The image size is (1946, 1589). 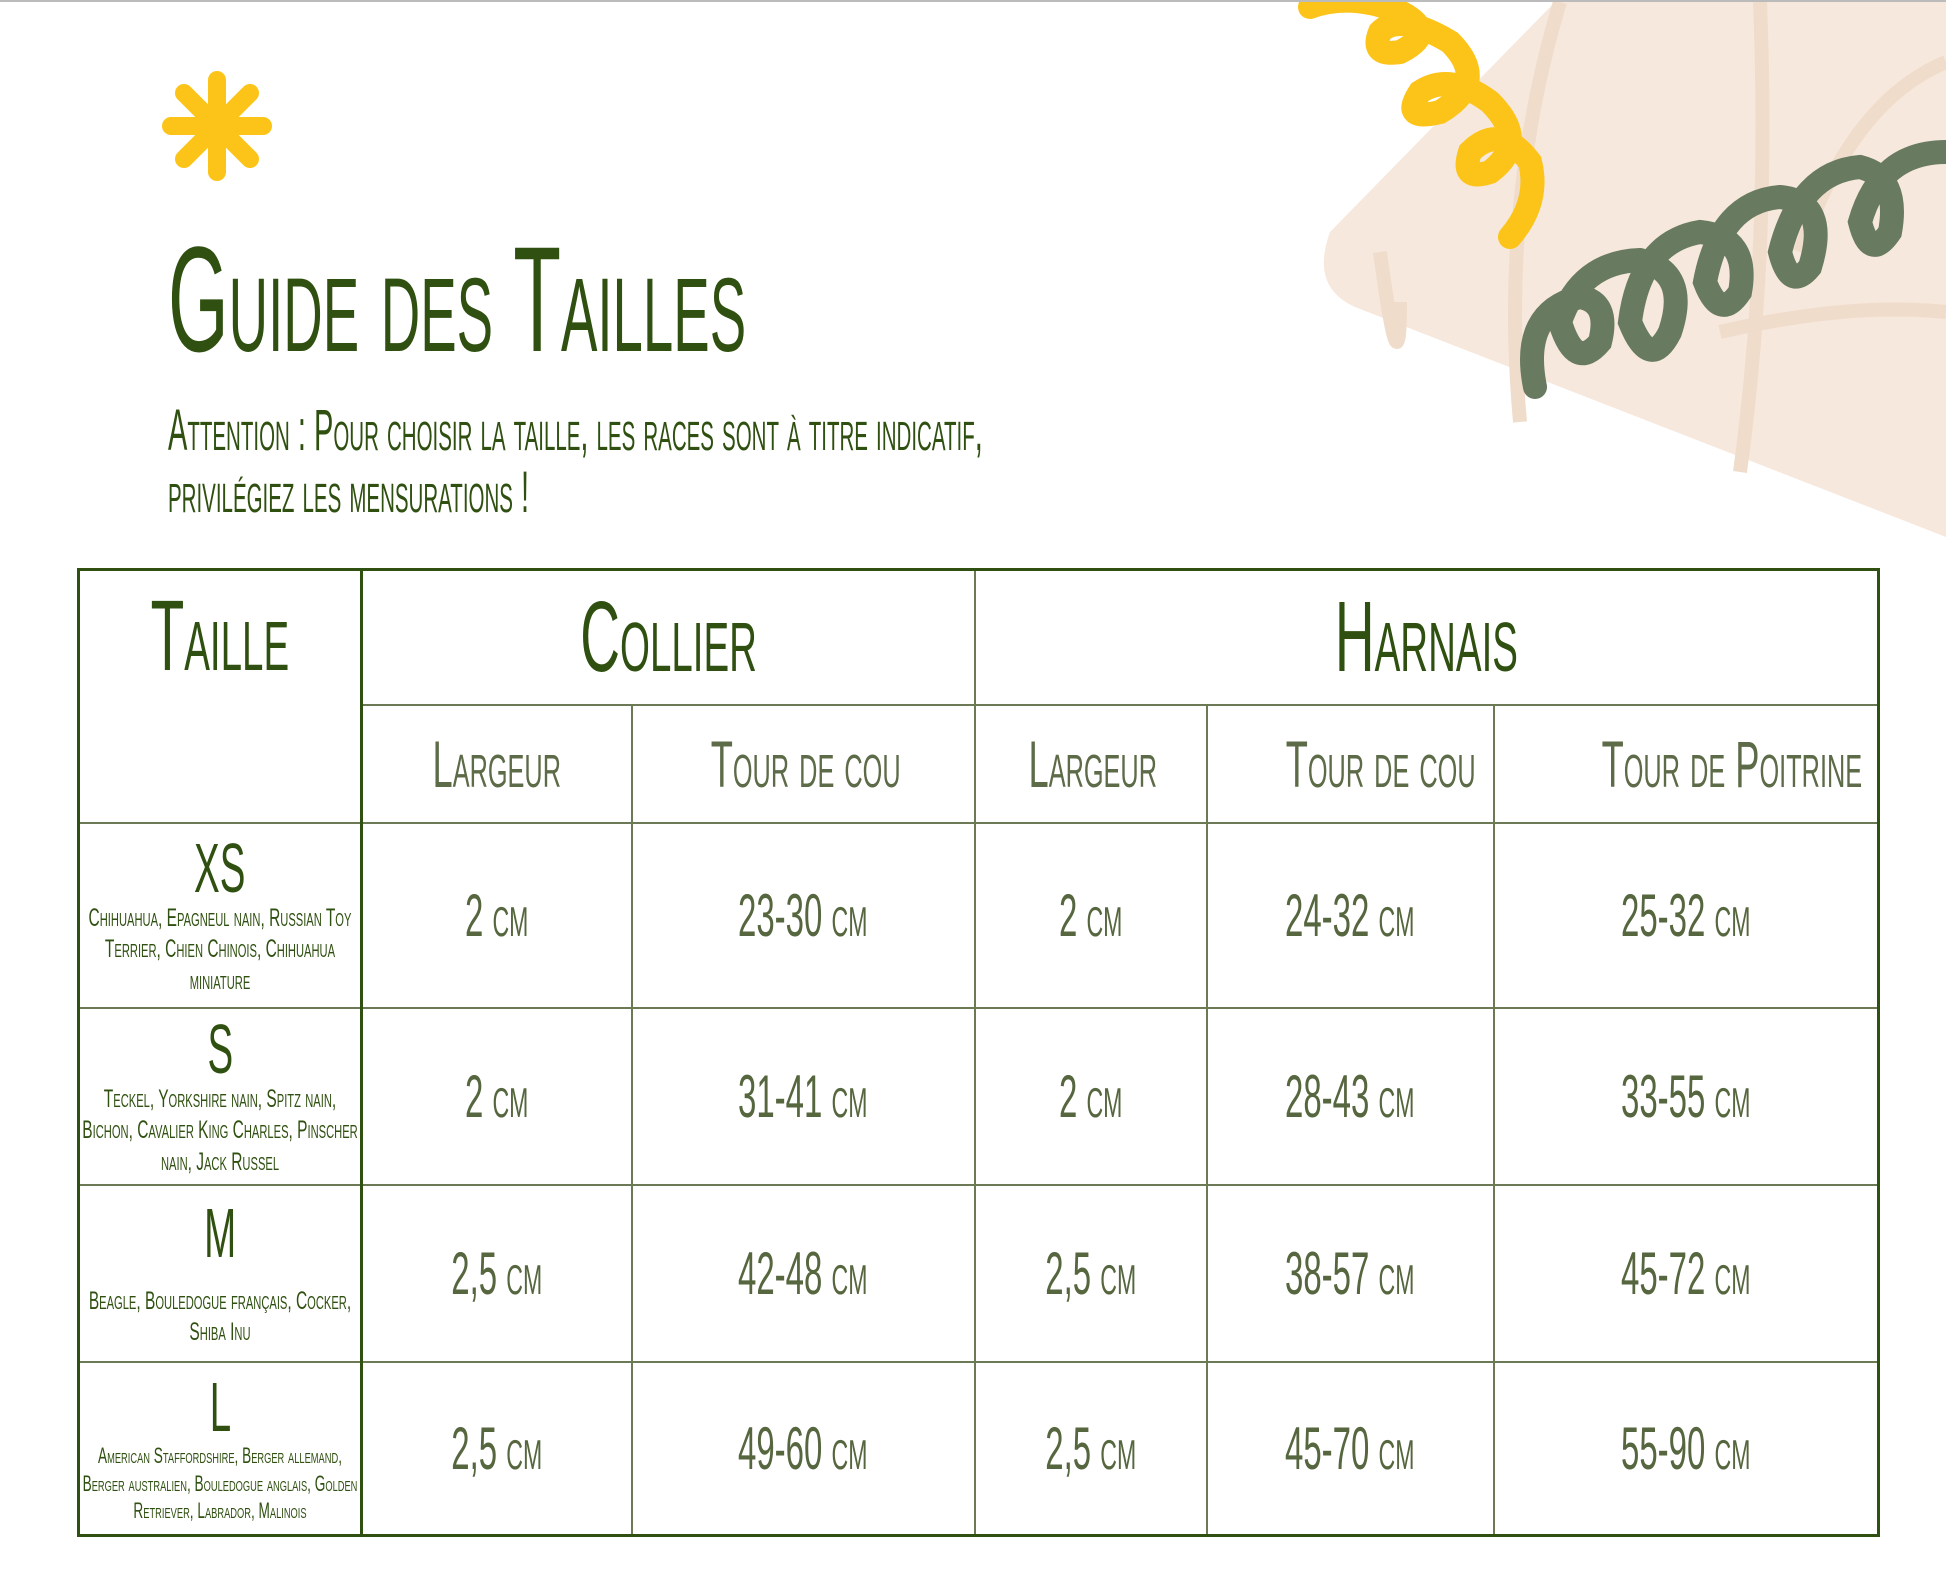 I want to click on table-rows-2-values-0: 2,5 cm, so click(x=497, y=1273).